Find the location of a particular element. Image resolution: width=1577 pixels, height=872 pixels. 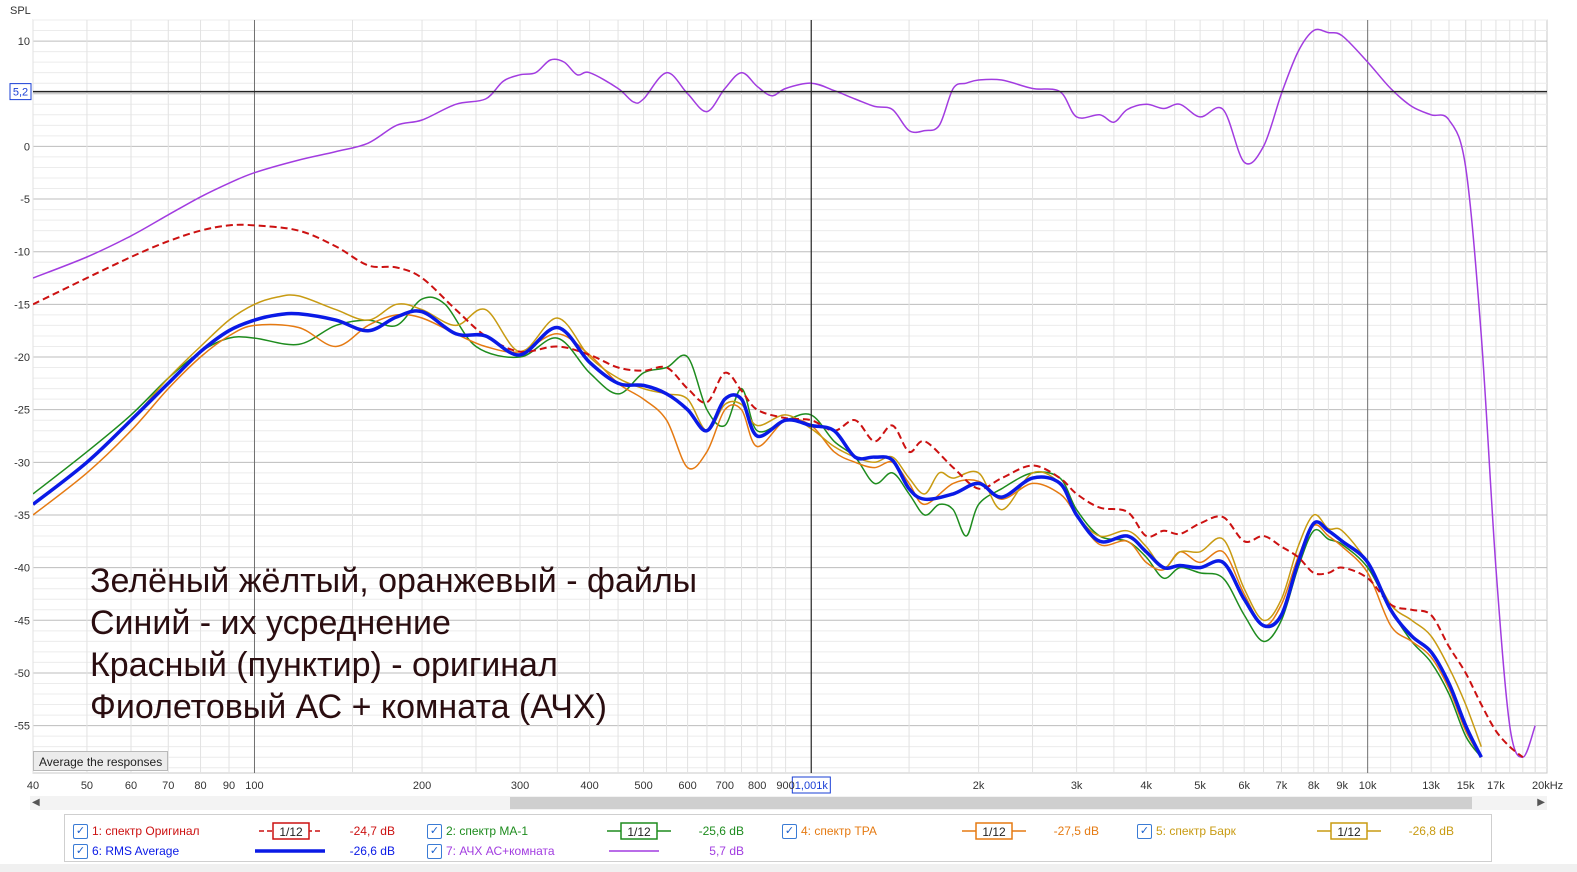

legend-item-label: 5: спектр Барк is located at coordinates (1196, 831).